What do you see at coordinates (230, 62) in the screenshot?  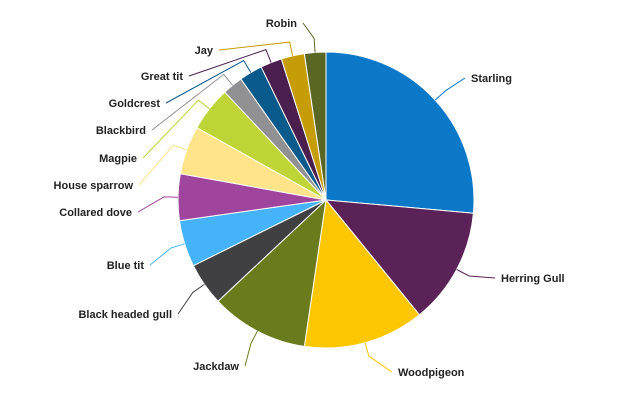 I see `connector-great-tit` at bounding box center [230, 62].